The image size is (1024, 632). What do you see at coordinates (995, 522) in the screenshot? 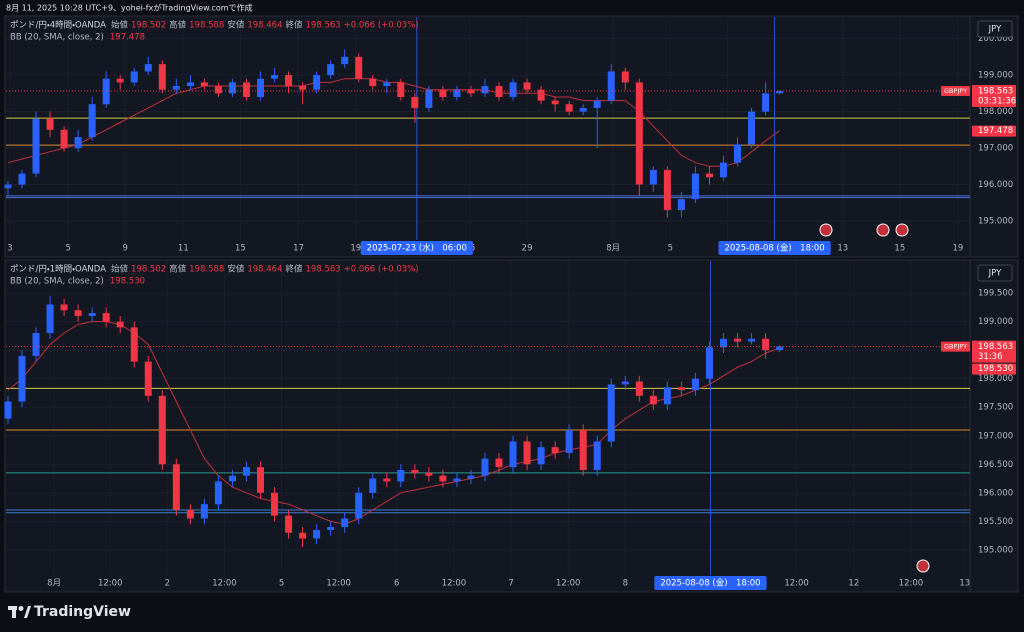
I see `y-tick-label: 195.500` at bounding box center [995, 522].